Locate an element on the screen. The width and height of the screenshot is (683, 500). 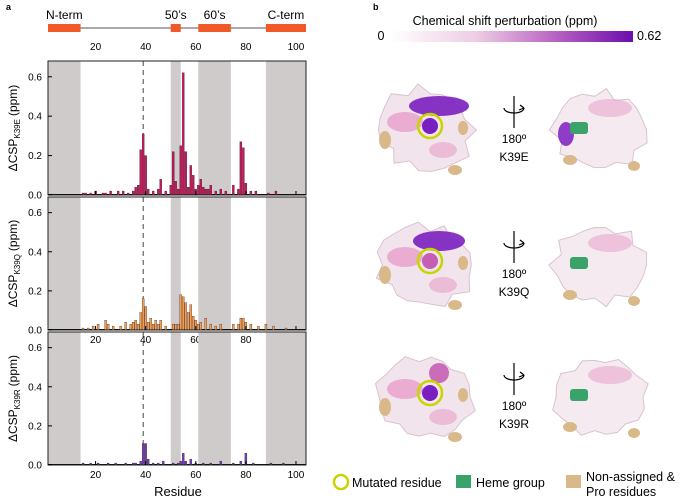
top-tick-label-3: 80 is located at coordinates (246, 47).